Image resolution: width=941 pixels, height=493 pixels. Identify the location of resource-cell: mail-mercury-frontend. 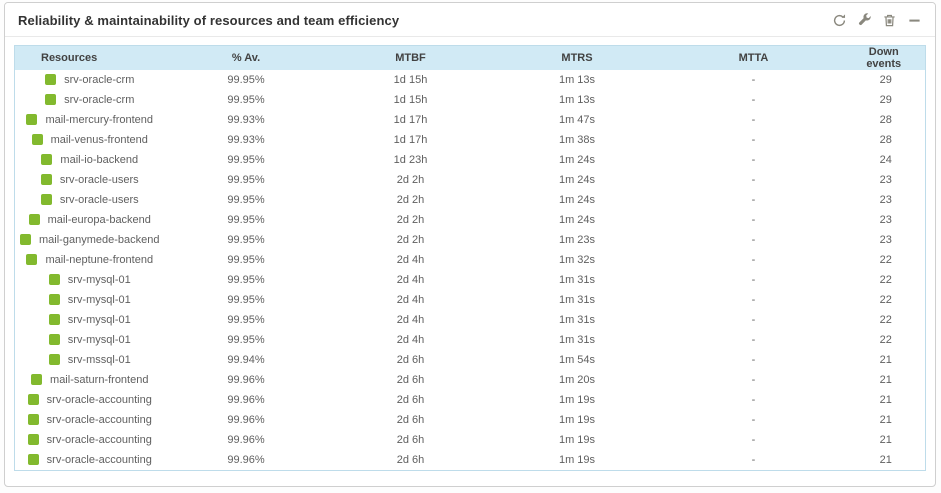
(90, 120).